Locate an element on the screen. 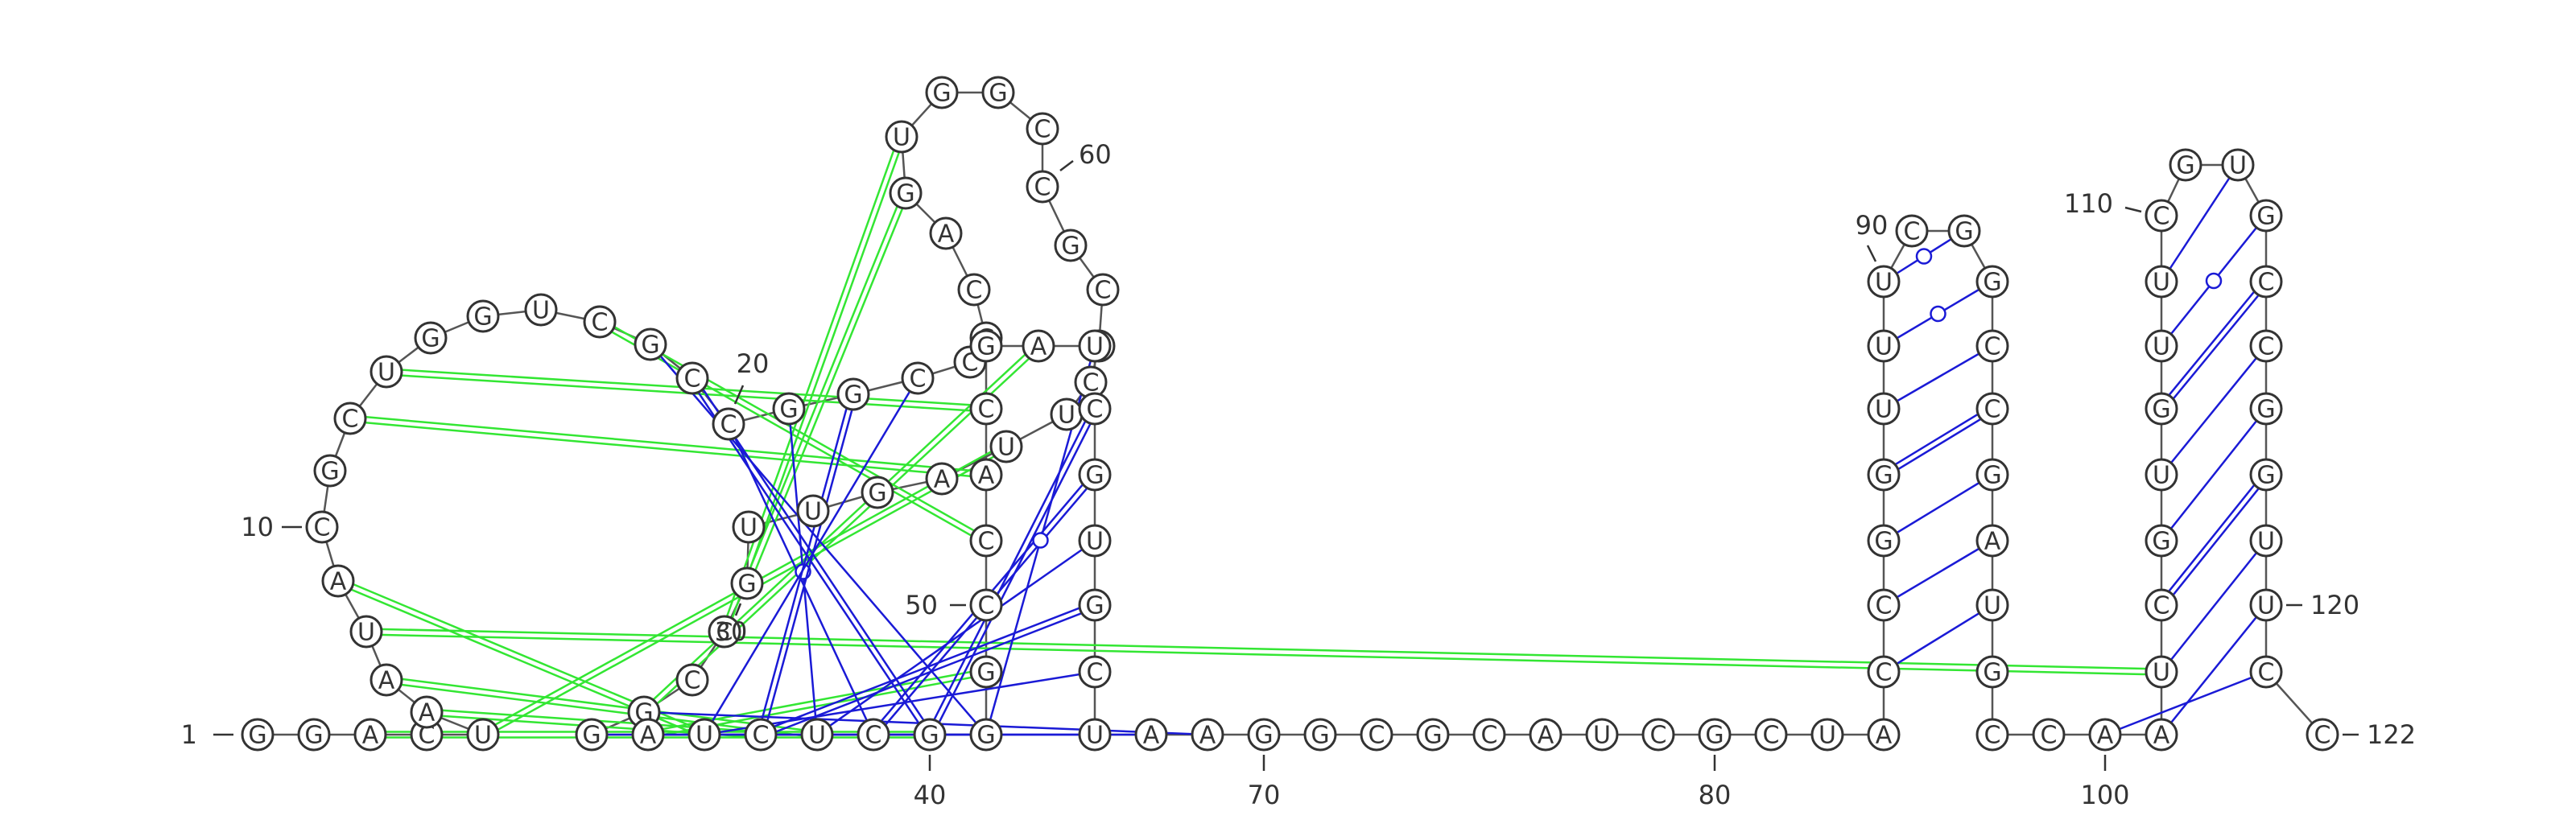 This screenshot has width=2576, height=832. nucleotide-121: C is located at coordinates (2266, 672).